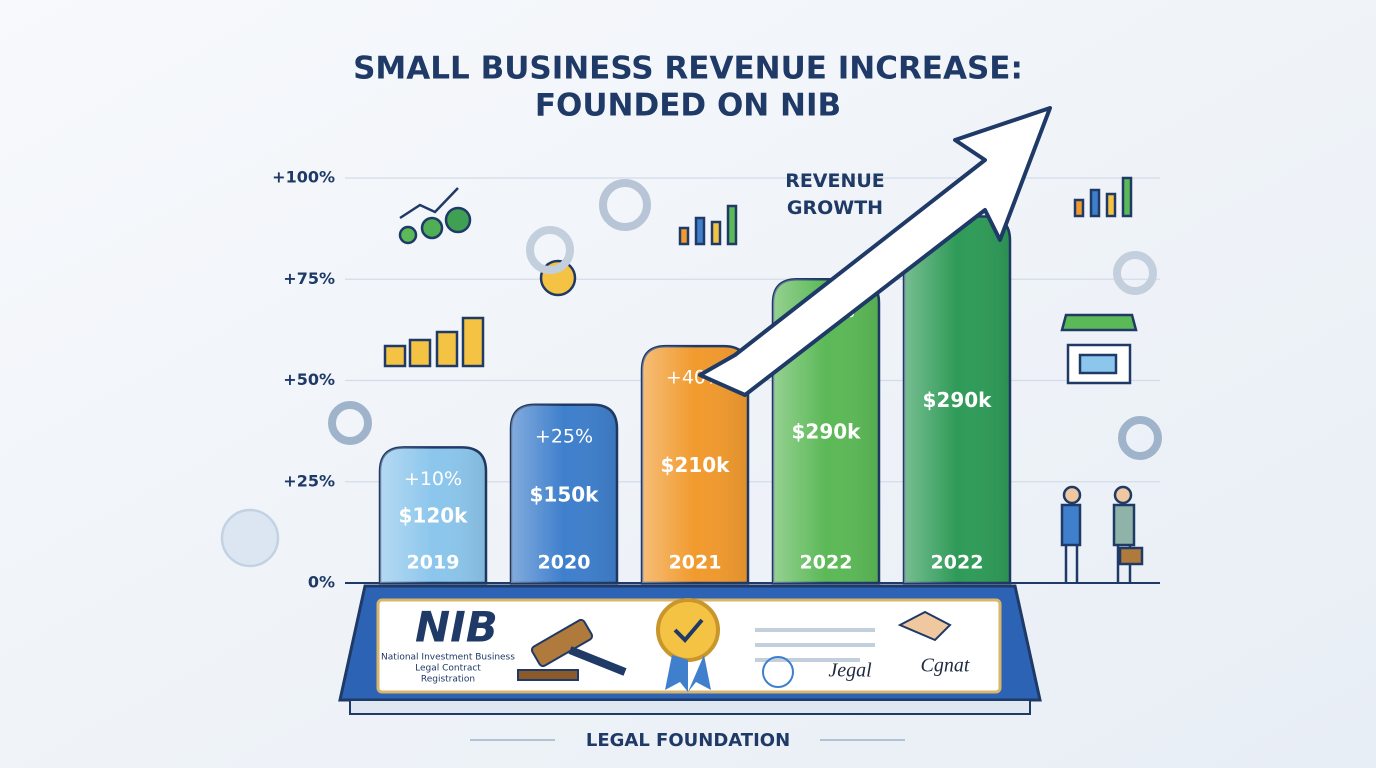 The image size is (1376, 768). I want to click on foundation-logo: NIB, so click(456, 627).